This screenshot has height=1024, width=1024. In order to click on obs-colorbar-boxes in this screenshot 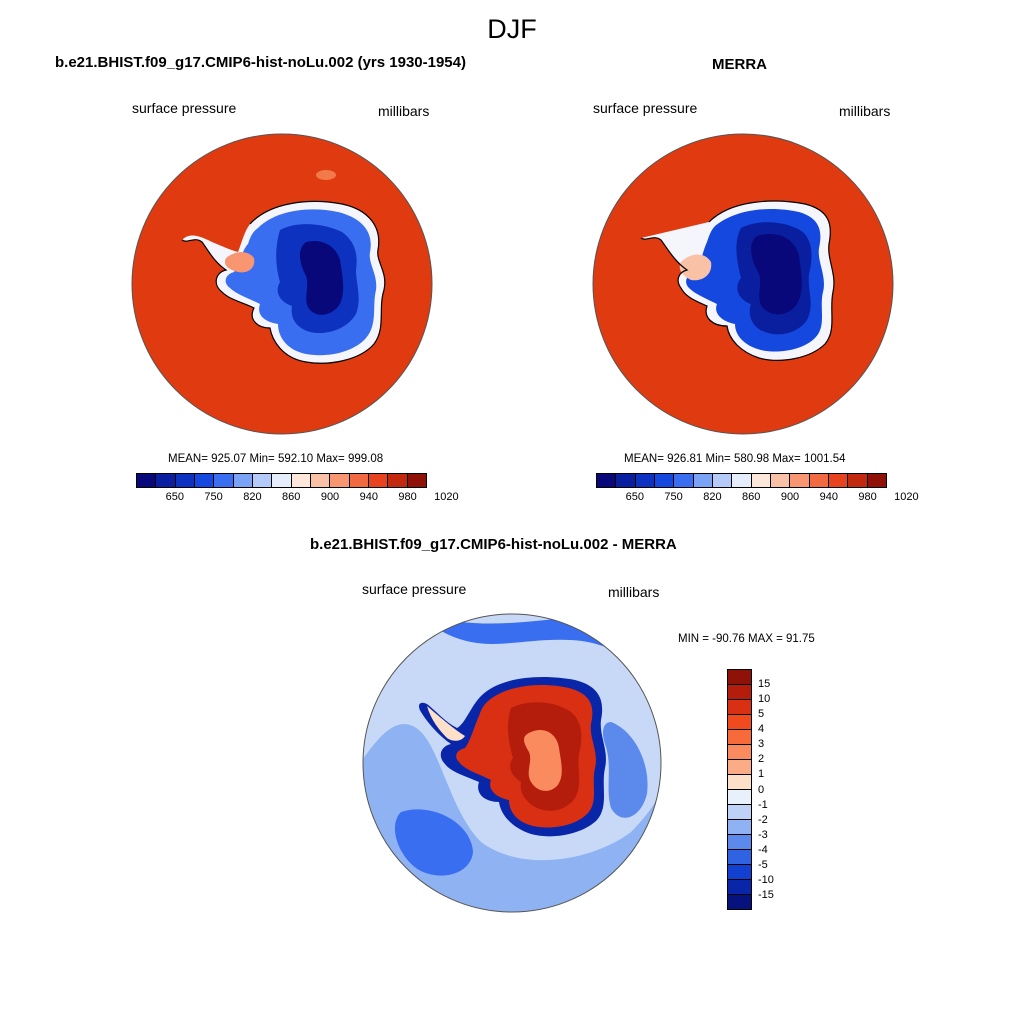, I will do `click(741, 480)`.